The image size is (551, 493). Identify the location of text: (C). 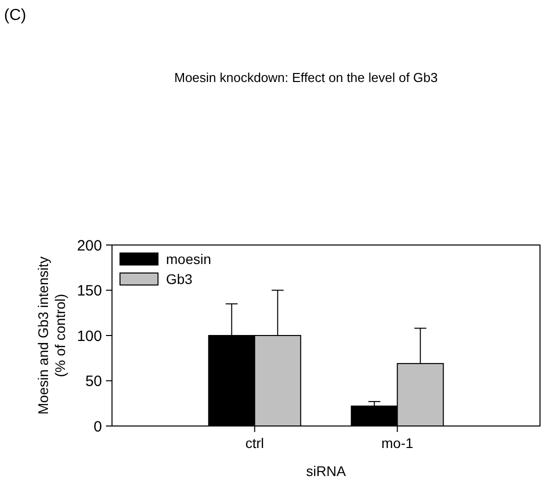
(15, 15).